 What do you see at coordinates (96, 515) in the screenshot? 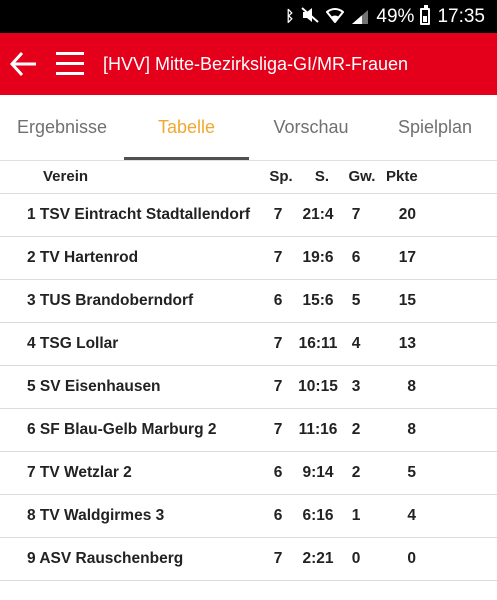
I see `team-name: 8 TV Waldgirmes 3` at bounding box center [96, 515].